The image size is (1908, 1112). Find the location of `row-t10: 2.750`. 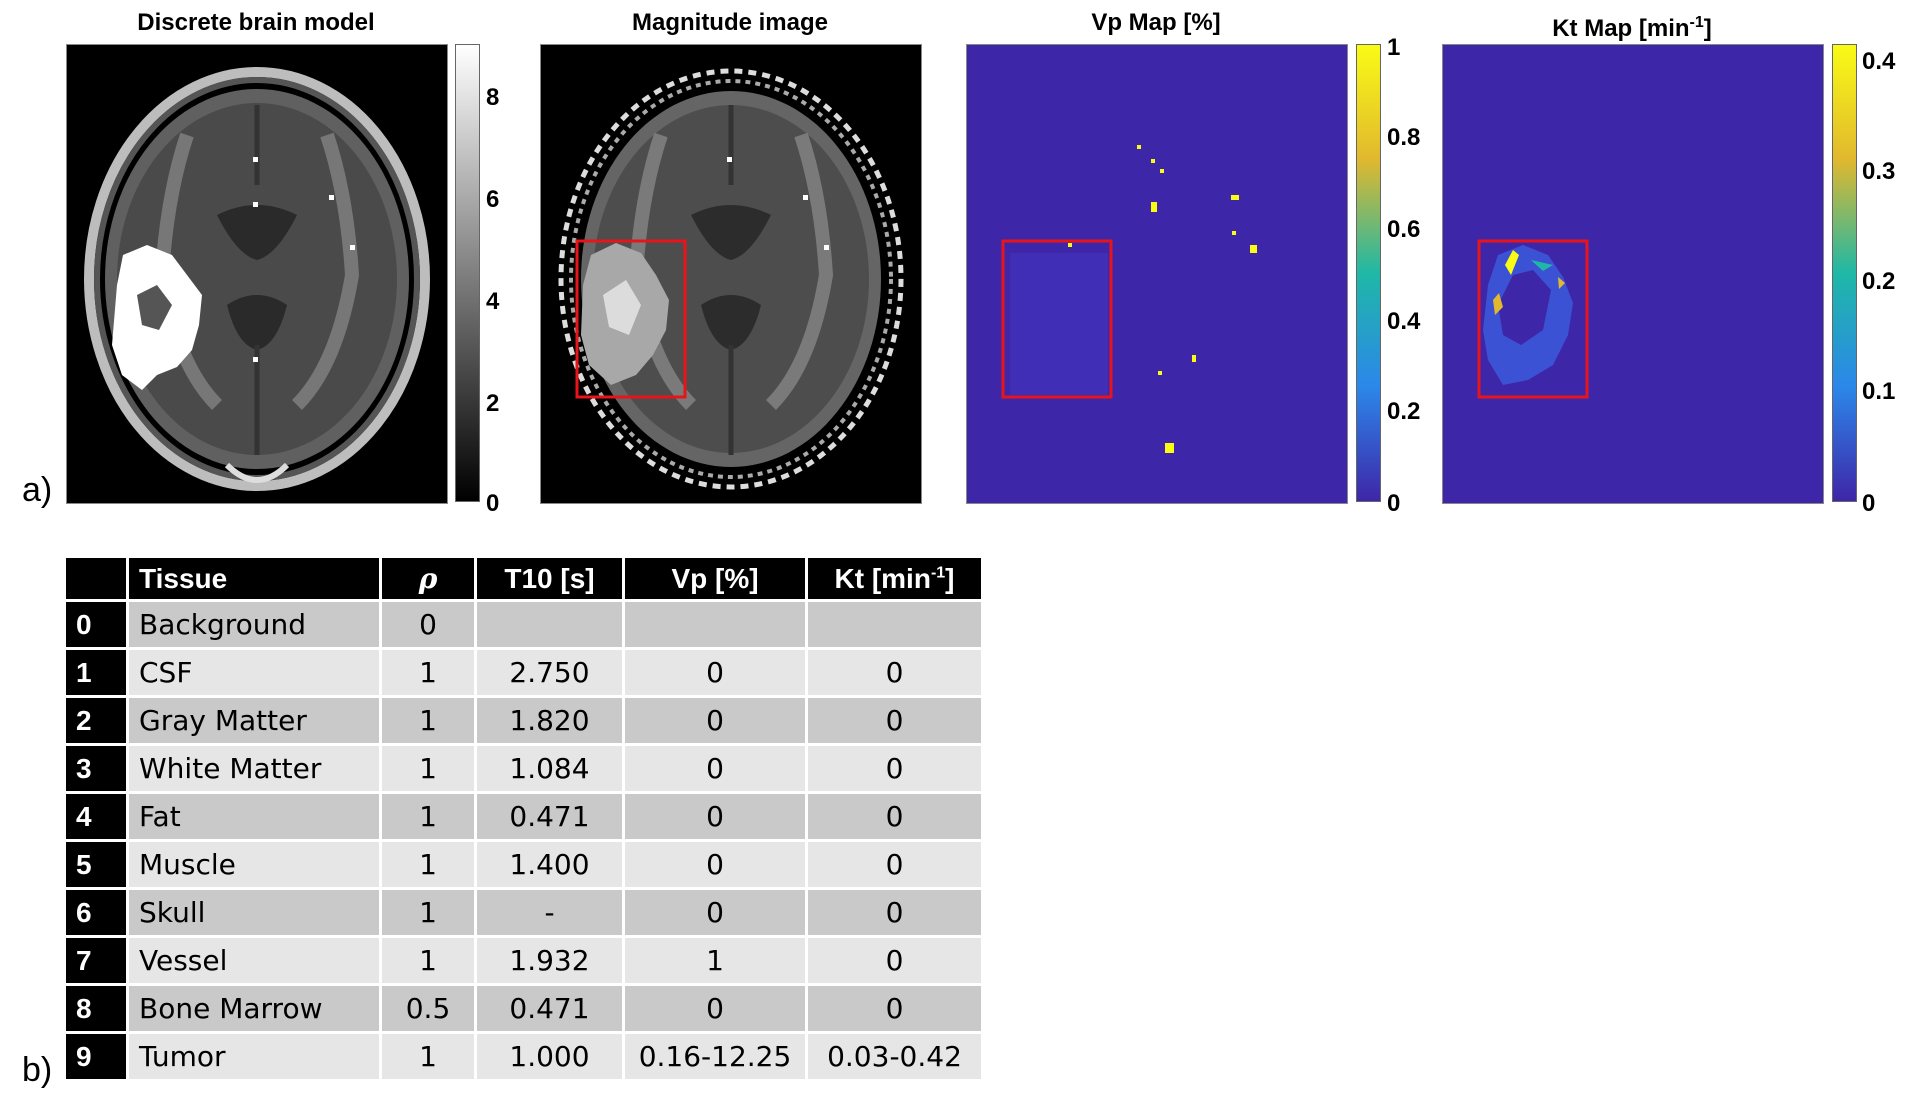

row-t10: 2.750 is located at coordinates (549, 672).